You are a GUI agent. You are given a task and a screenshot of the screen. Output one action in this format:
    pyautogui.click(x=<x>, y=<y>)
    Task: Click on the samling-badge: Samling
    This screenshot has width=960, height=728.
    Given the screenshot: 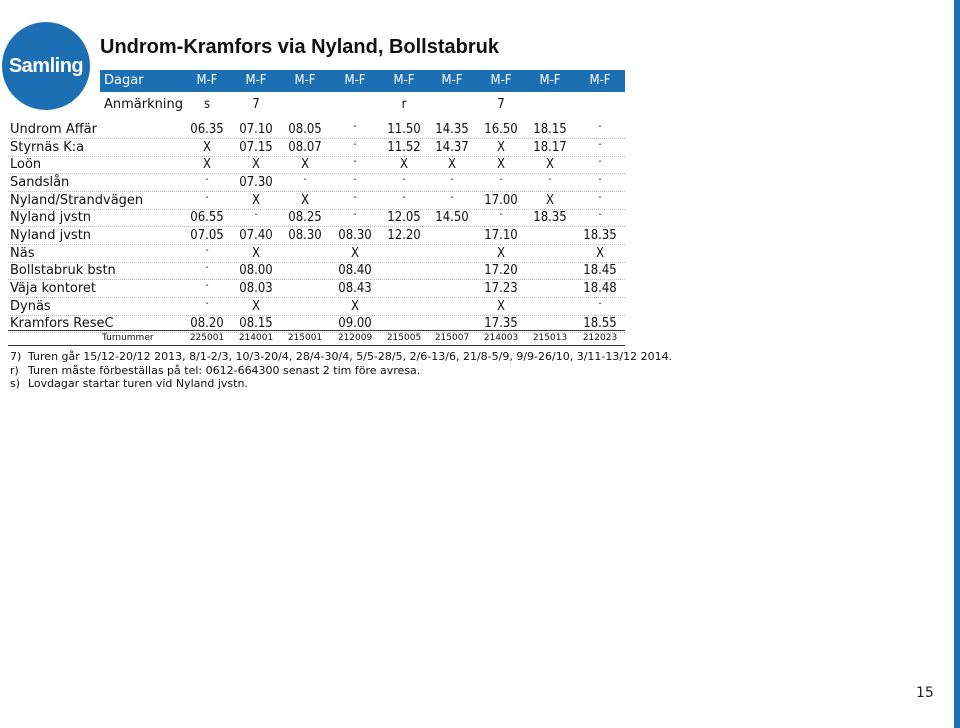 What is the action you would take?
    pyautogui.click(x=46, y=66)
    